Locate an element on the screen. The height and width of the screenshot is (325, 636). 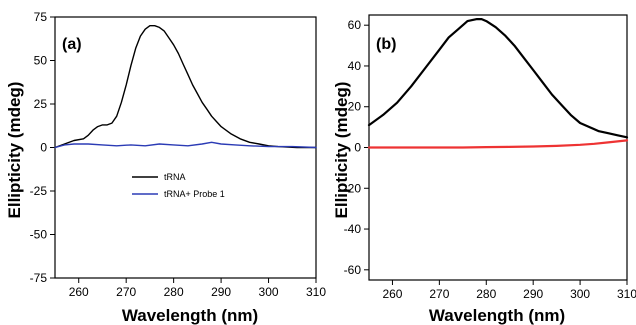
panel-b-x-axis-title: Wavelength (nm) is located at coordinates (497, 315).